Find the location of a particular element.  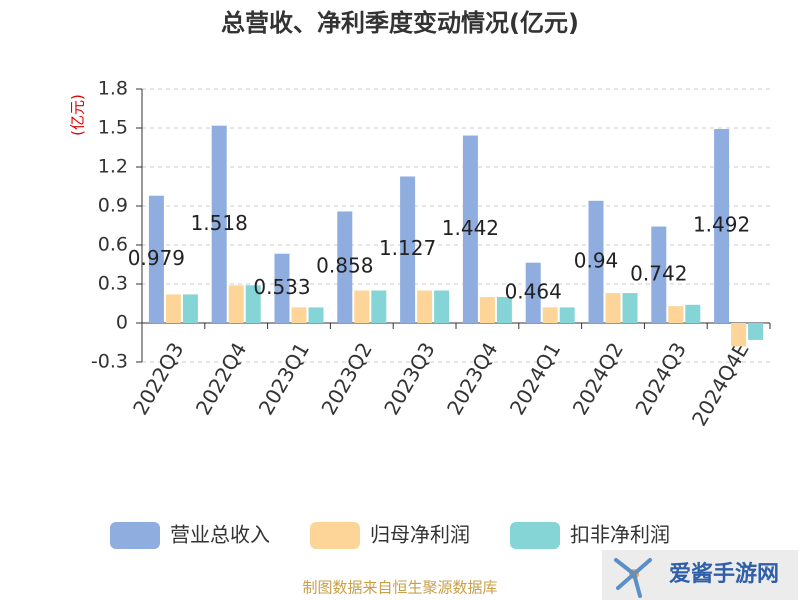

value-label: 0.464 is located at coordinates (533, 291).